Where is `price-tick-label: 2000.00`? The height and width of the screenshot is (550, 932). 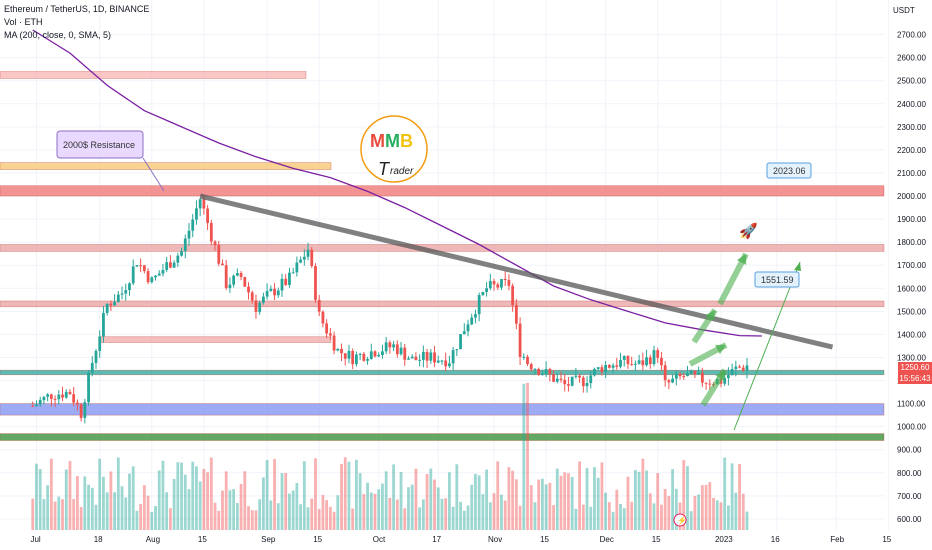
price-tick-label: 2000.00 is located at coordinates (911, 196).